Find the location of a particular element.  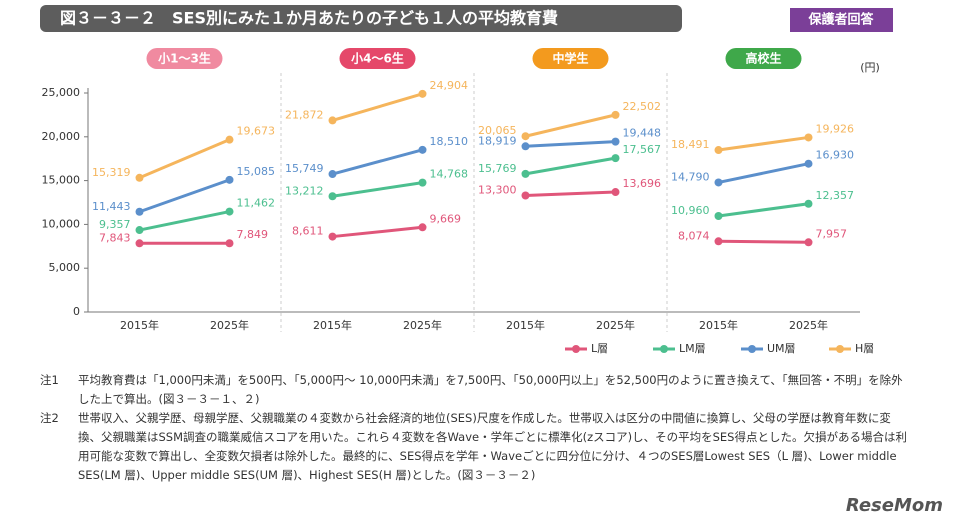

value-label: 12,357 is located at coordinates (835, 195).